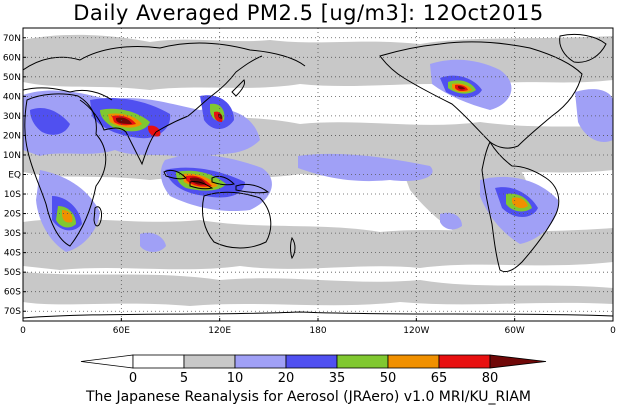 The height and width of the screenshot is (410, 617). What do you see at coordinates (107, 361) in the screenshot?
I see `colorbar-extend-low` at bounding box center [107, 361].